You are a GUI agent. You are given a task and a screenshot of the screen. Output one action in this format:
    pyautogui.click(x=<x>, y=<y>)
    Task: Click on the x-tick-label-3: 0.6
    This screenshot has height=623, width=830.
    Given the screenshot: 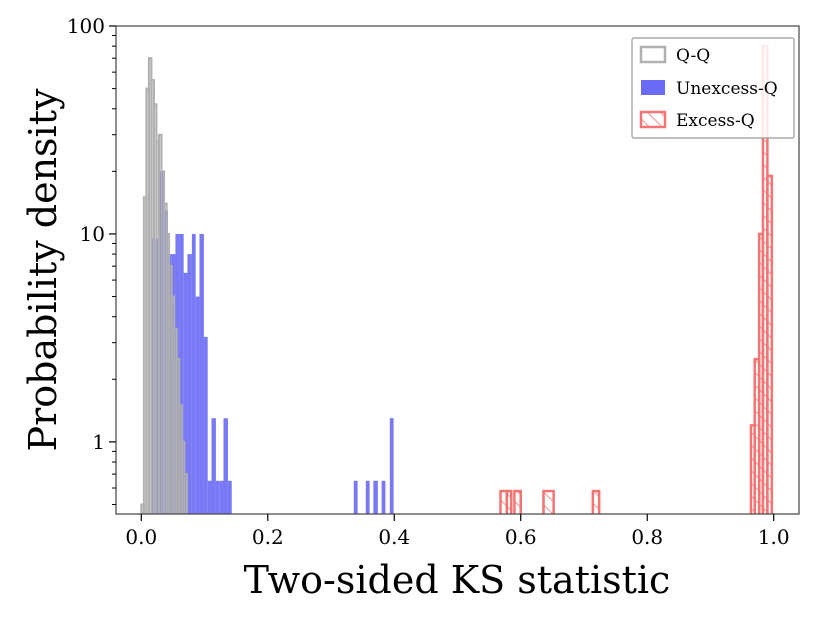 What is the action you would take?
    pyautogui.click(x=521, y=537)
    